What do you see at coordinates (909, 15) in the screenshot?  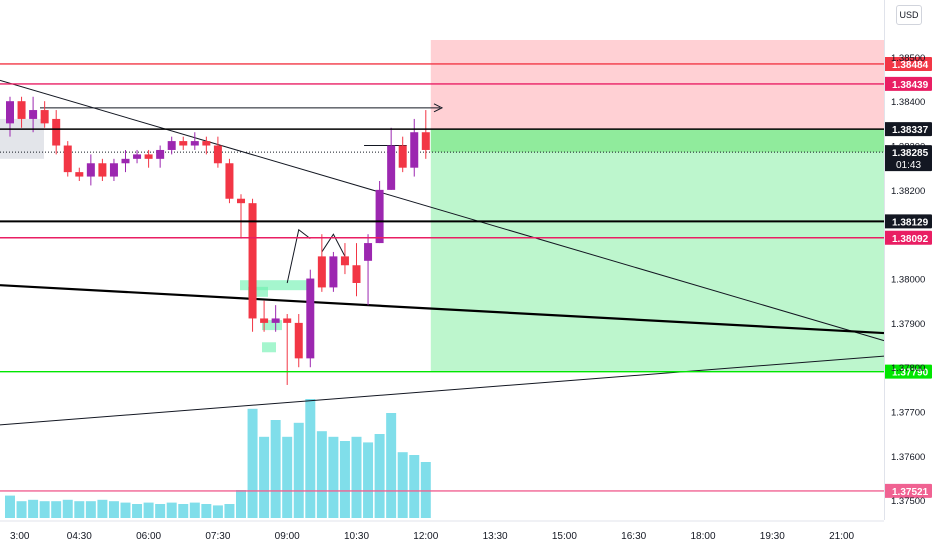 I see `currency-button: USD` at bounding box center [909, 15].